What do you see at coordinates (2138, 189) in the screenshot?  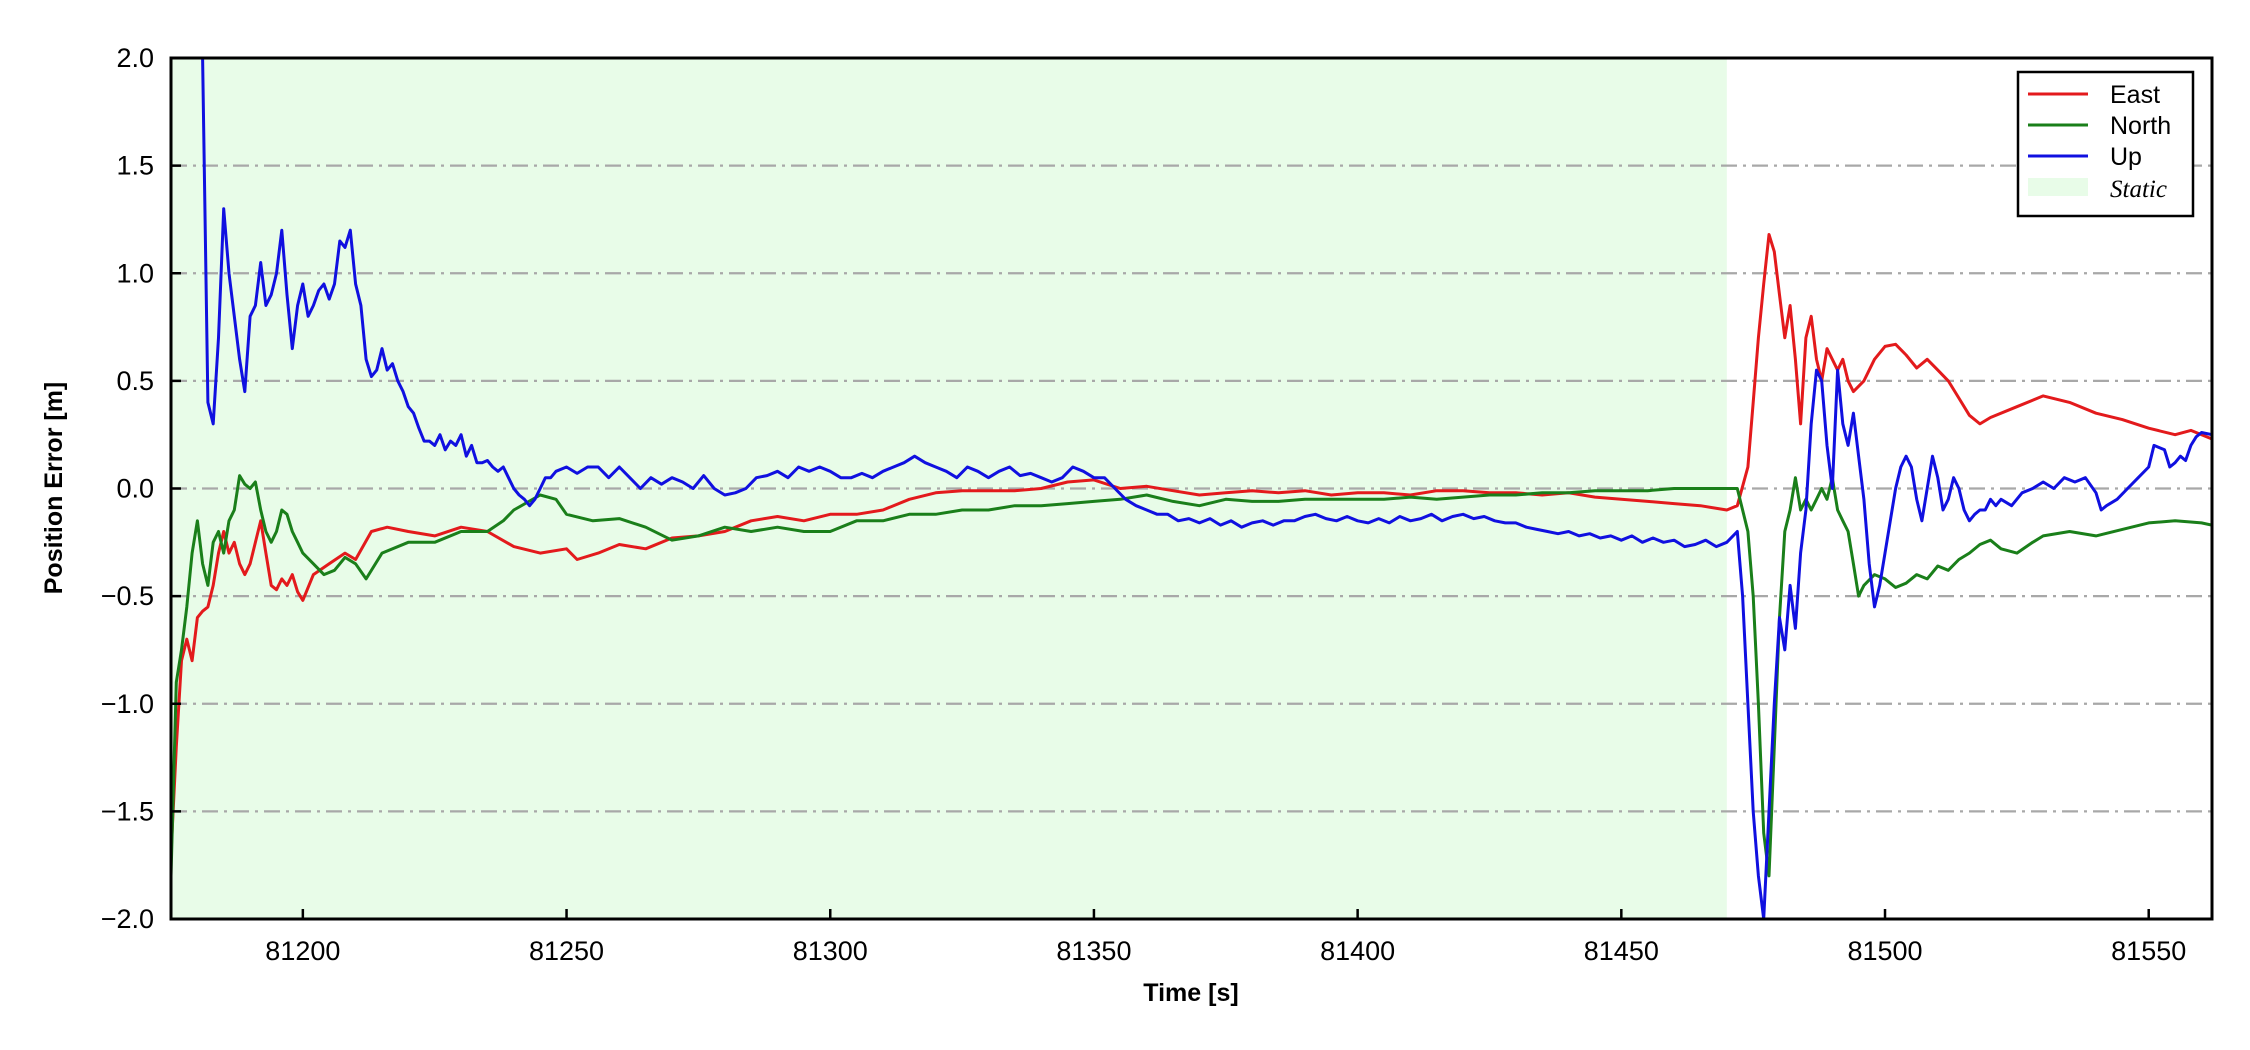 I see `legend-label-static: Static` at bounding box center [2138, 189].